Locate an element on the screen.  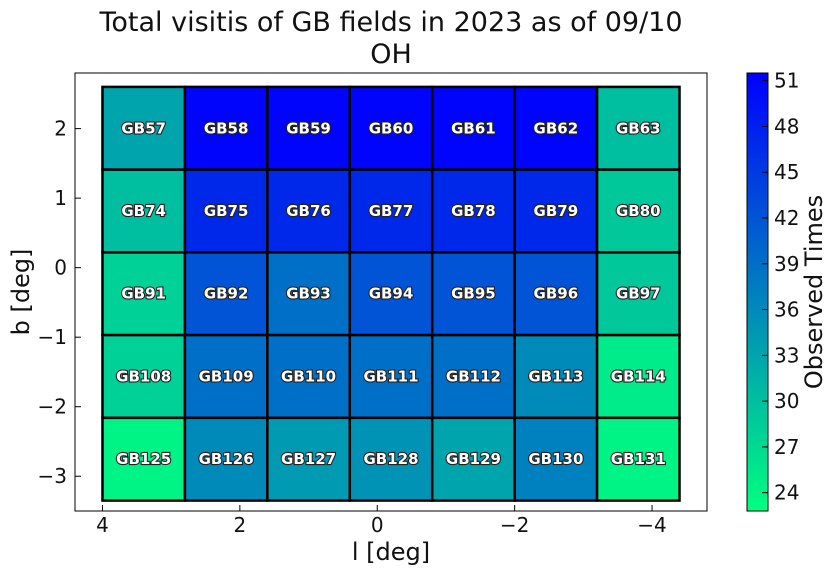
chart-title-line-2: OH is located at coordinates (391, 54).